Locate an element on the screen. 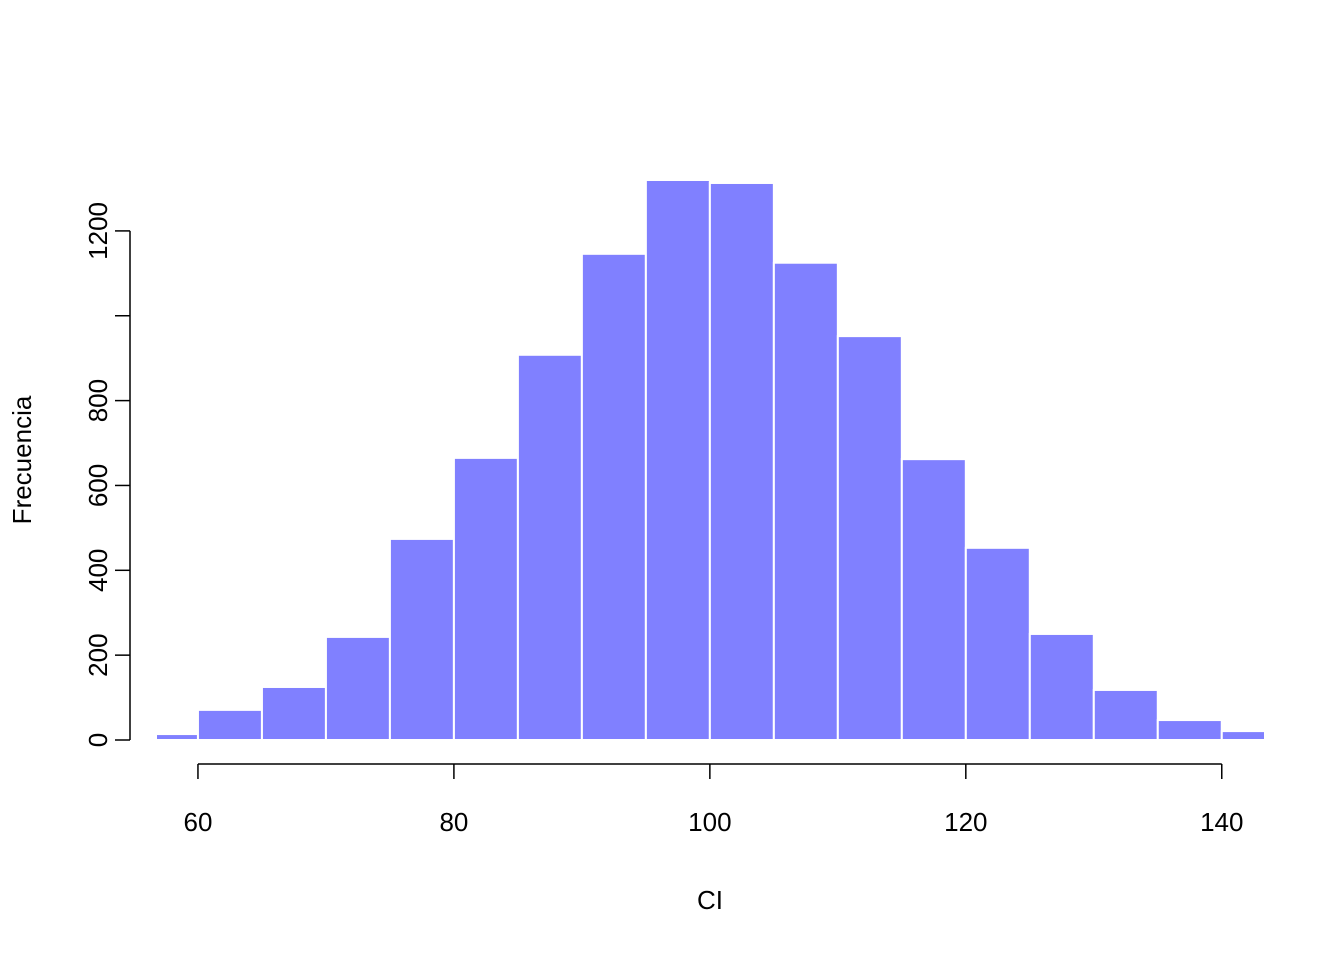 This screenshot has width=1344, height=960. y-tick-label: 0 is located at coordinates (98, 740).